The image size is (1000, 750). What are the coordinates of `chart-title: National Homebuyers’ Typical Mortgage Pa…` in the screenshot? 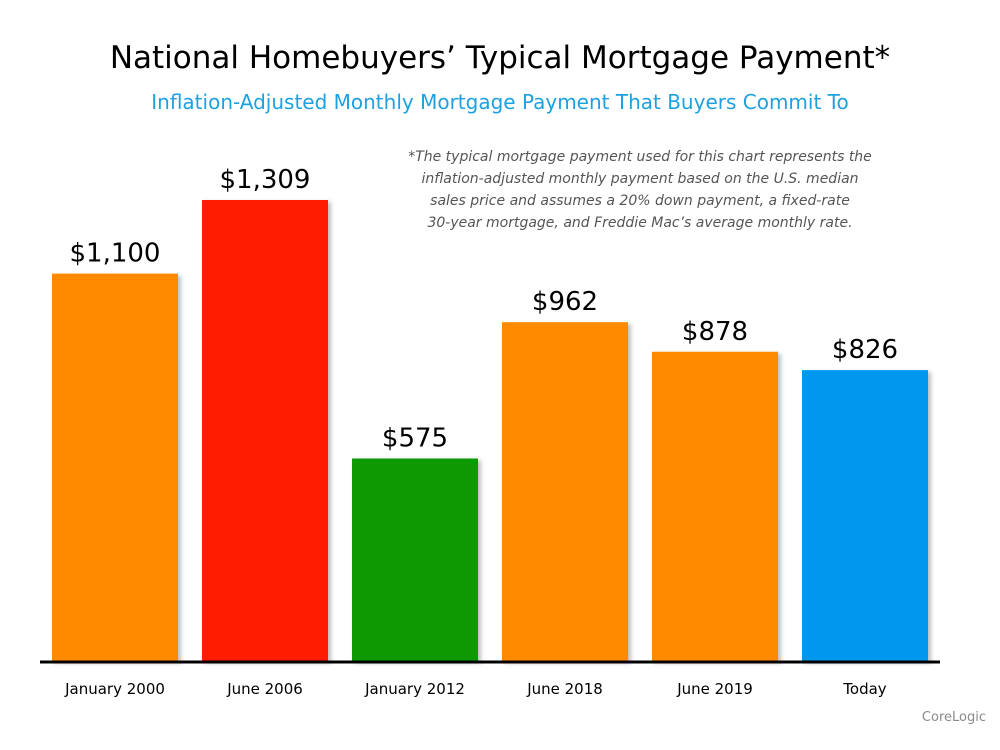 It's located at (500, 58).